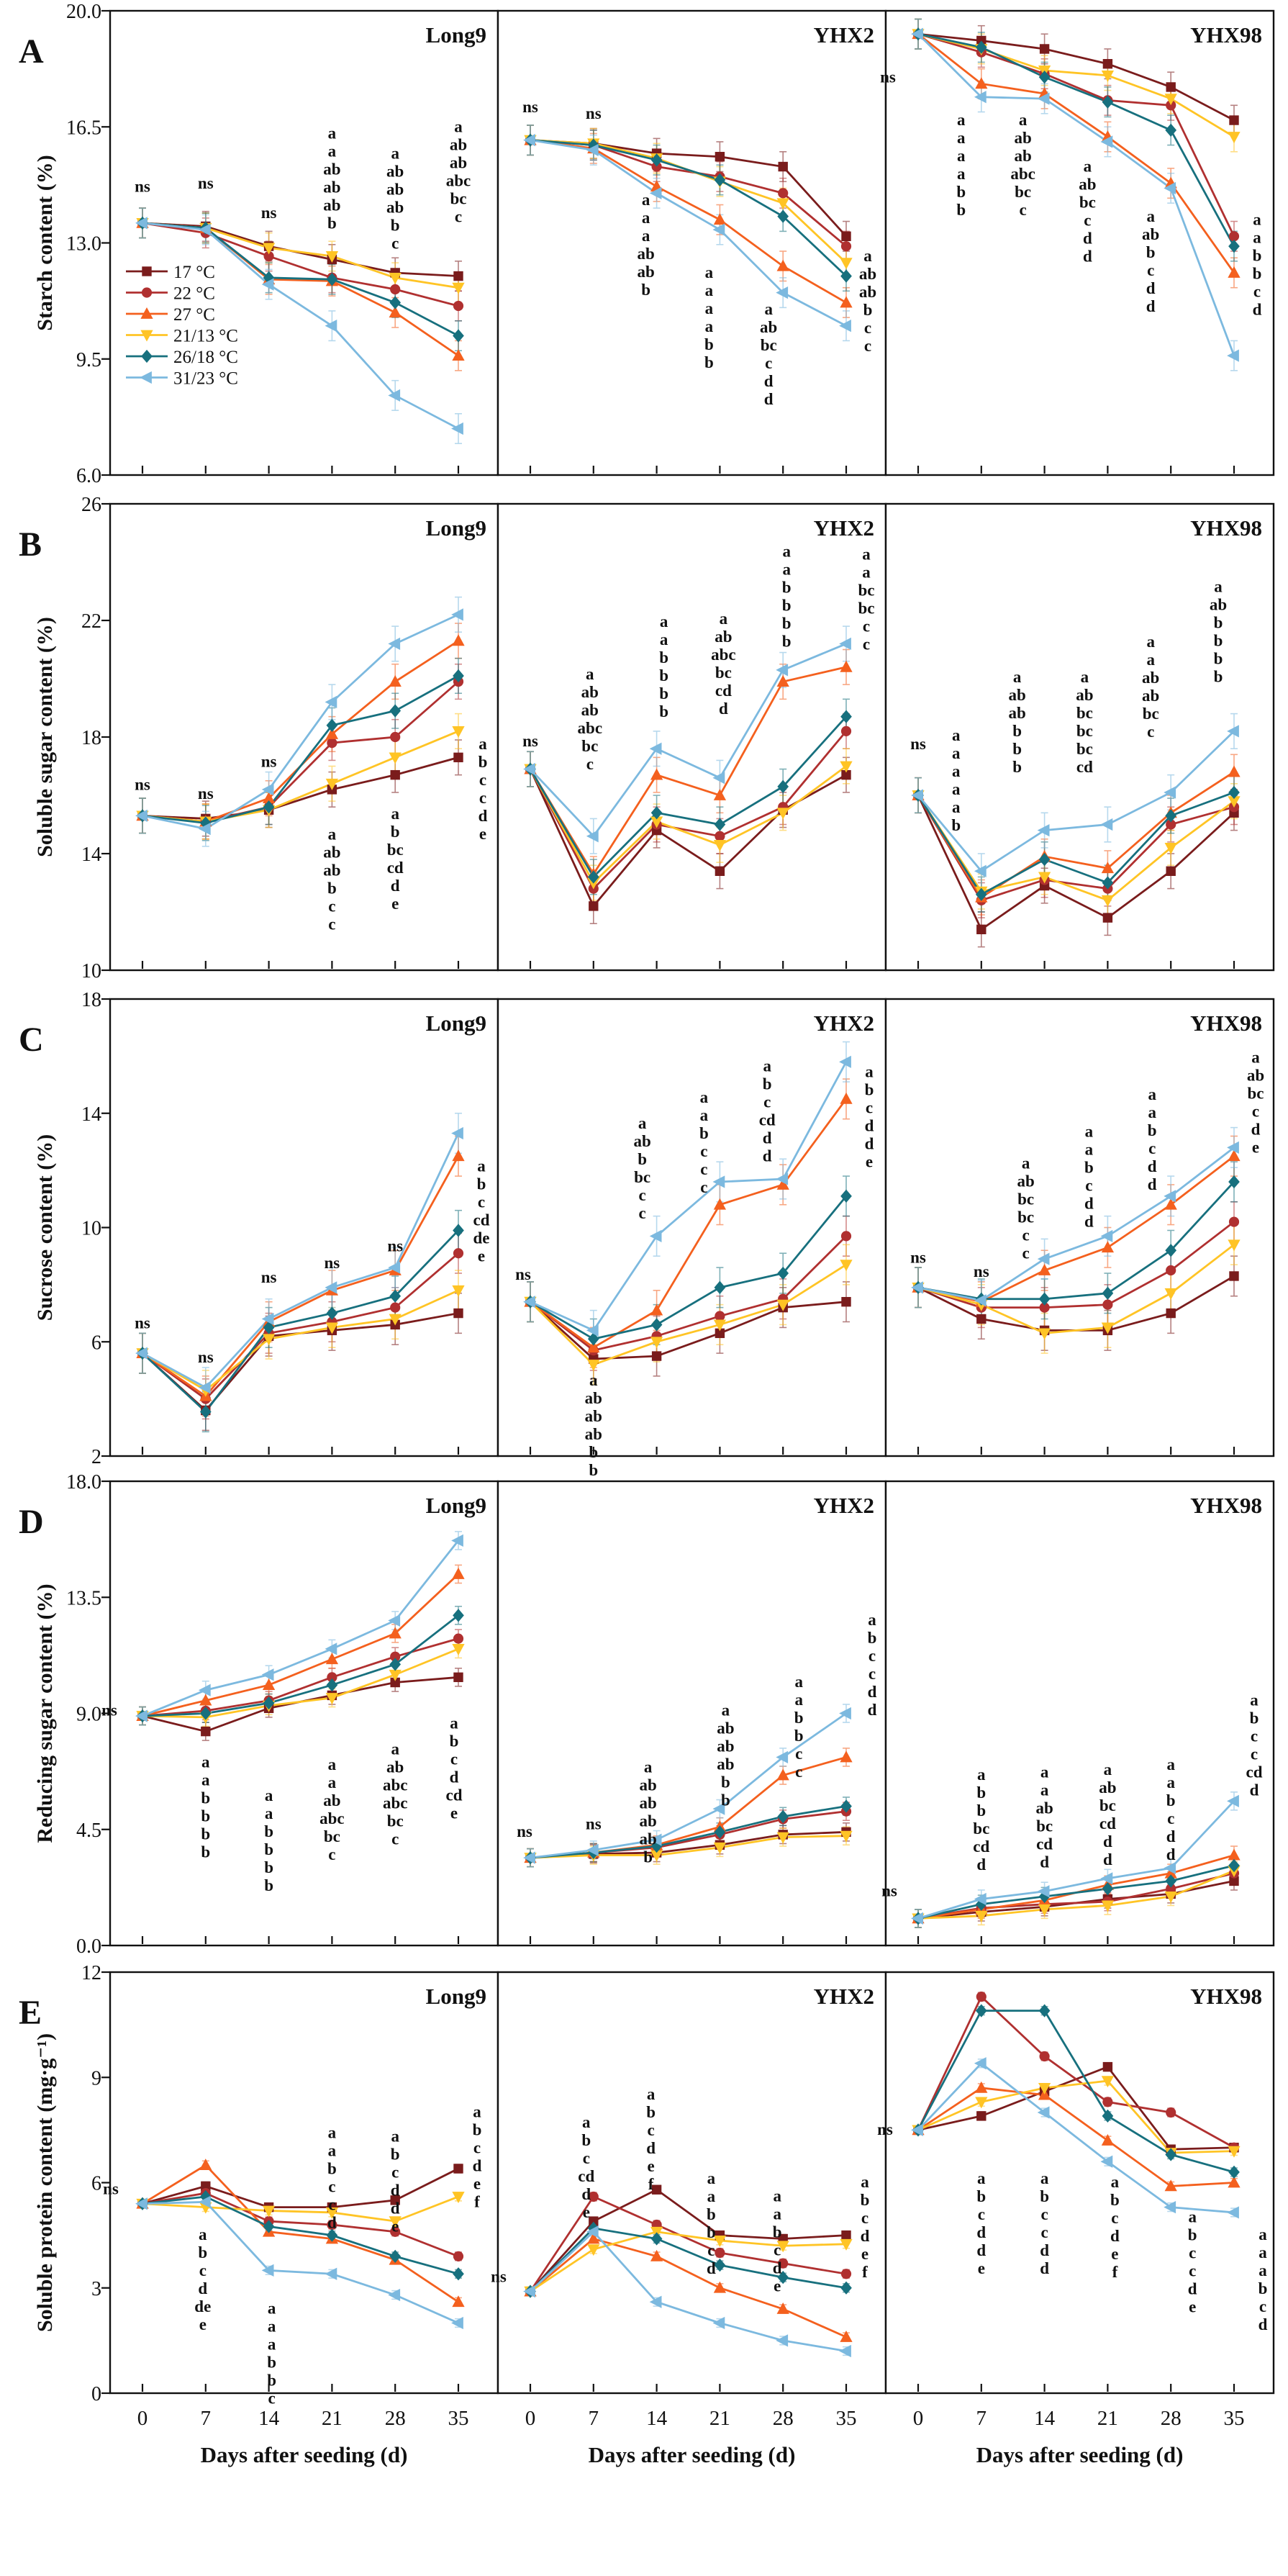  What do you see at coordinates (589, 746) in the screenshot?
I see `sig-letter: bc` at bounding box center [589, 746].